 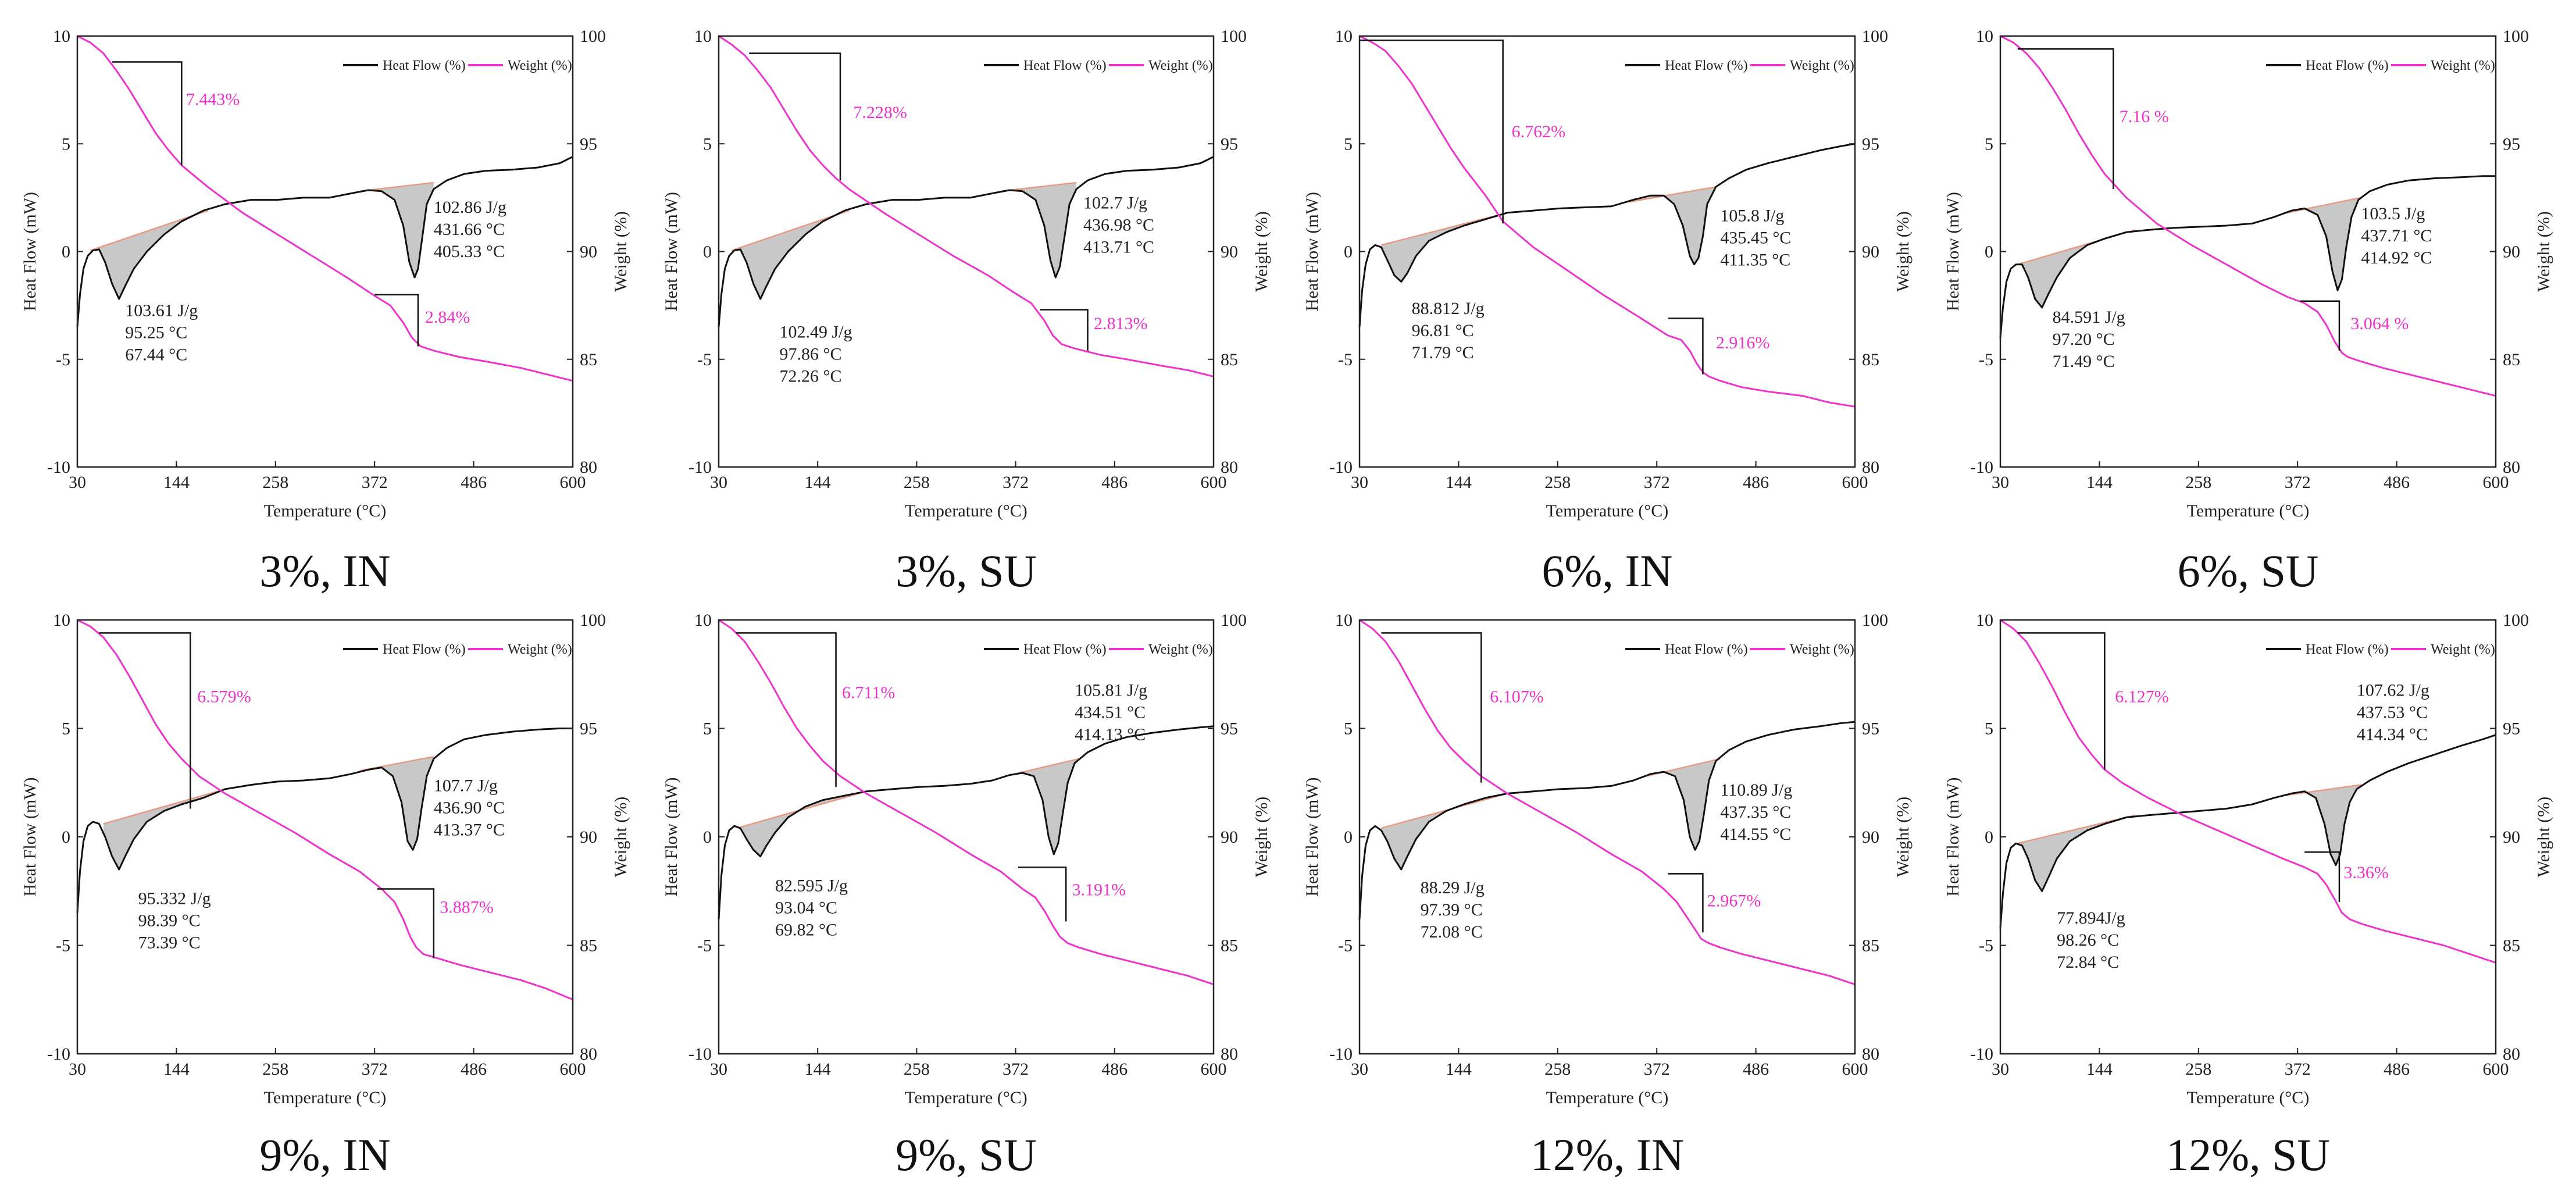 I want to click on decomposition-peak-annotation: 413.37 °C, so click(x=470, y=830).